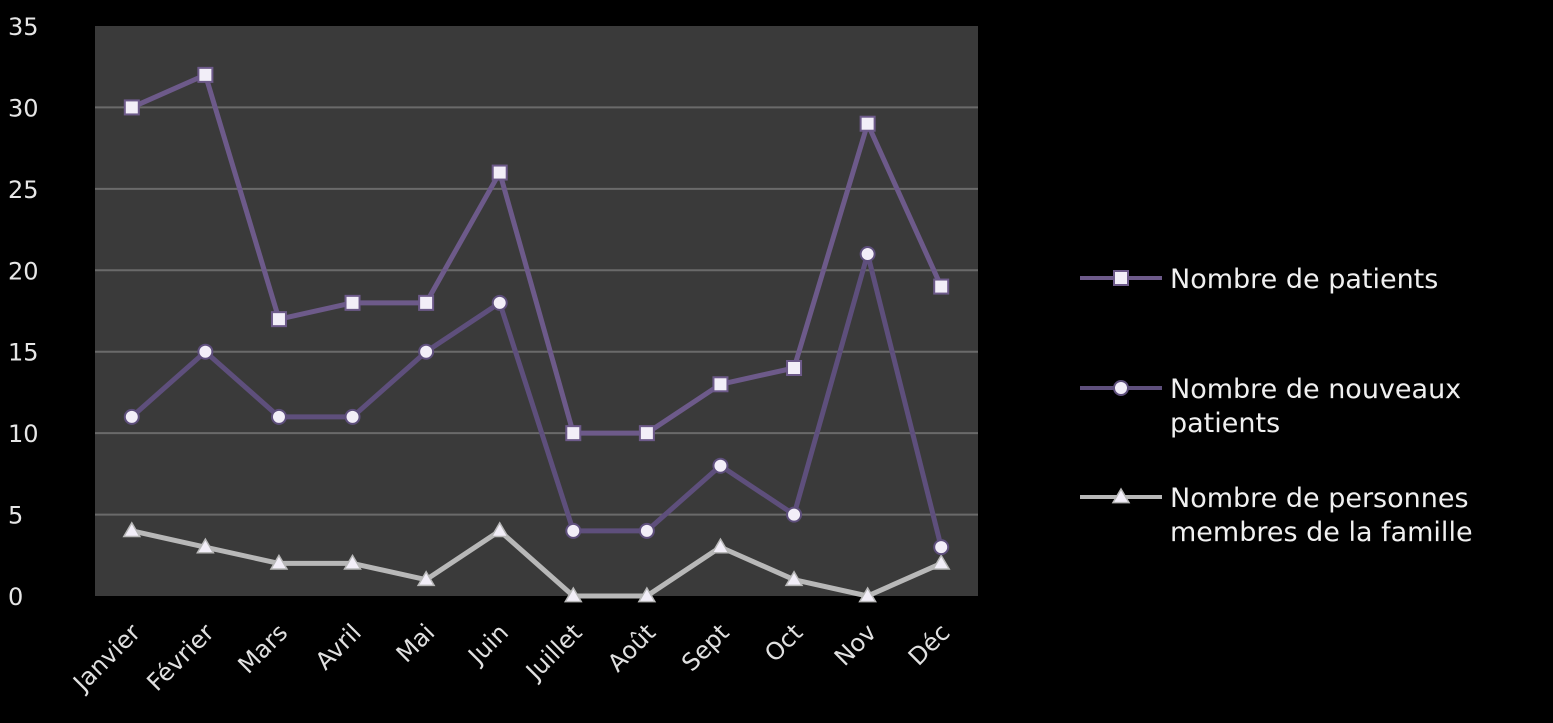 The height and width of the screenshot is (723, 1553). What do you see at coordinates (1321, 515) in the screenshot?
I see `legend-label: Nombre de personnes membres de la famille` at bounding box center [1321, 515].